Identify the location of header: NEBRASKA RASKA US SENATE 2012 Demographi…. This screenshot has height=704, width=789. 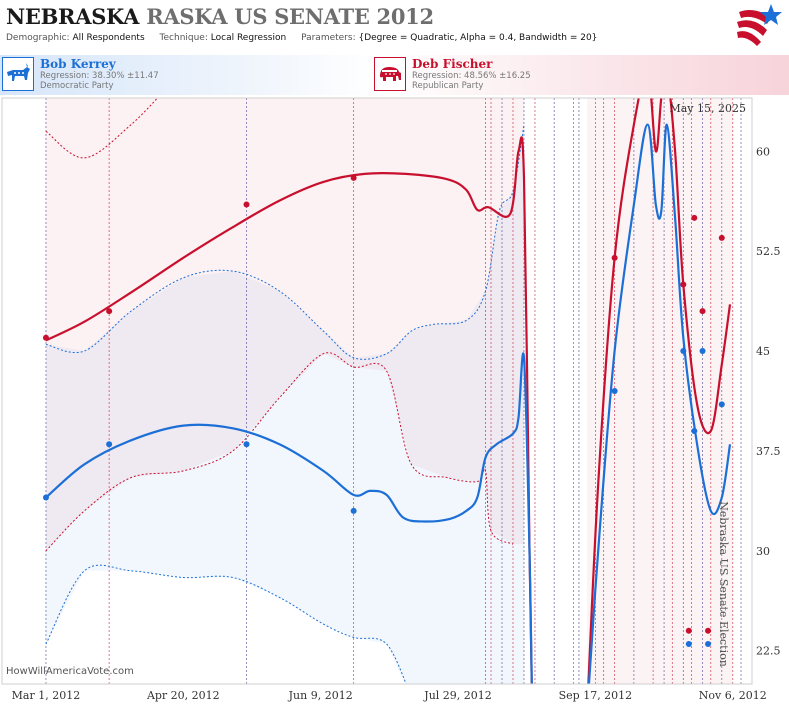
(394, 25).